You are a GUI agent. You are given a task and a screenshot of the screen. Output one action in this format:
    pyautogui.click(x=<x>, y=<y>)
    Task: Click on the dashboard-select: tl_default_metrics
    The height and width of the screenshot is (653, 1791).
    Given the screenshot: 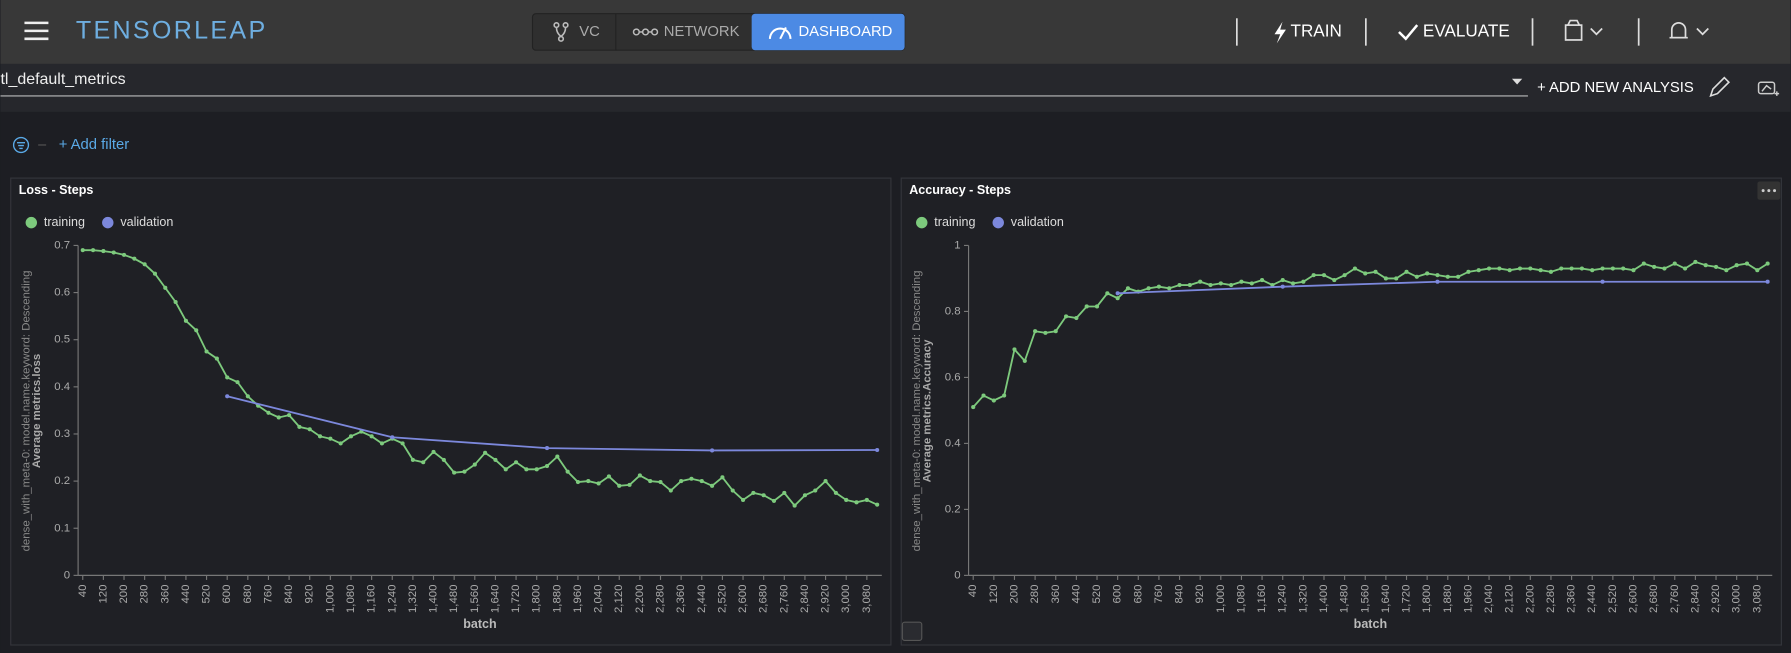 What is the action you would take?
    pyautogui.click(x=62, y=79)
    